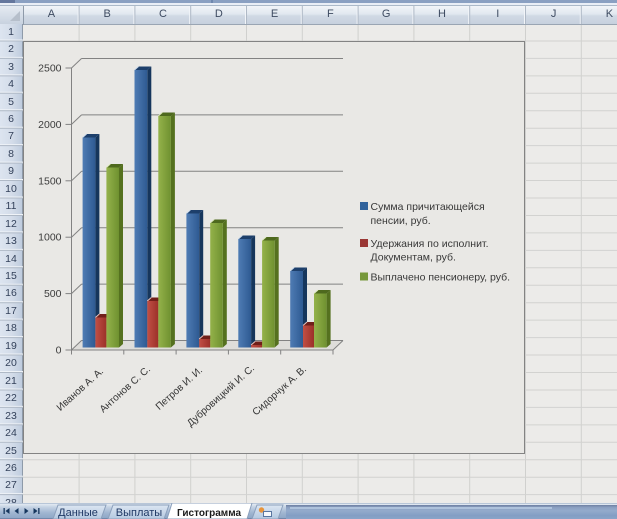 Image resolution: width=617 pixels, height=519 pixels. I want to click on svg-text: пенсии, руб., so click(401, 221).